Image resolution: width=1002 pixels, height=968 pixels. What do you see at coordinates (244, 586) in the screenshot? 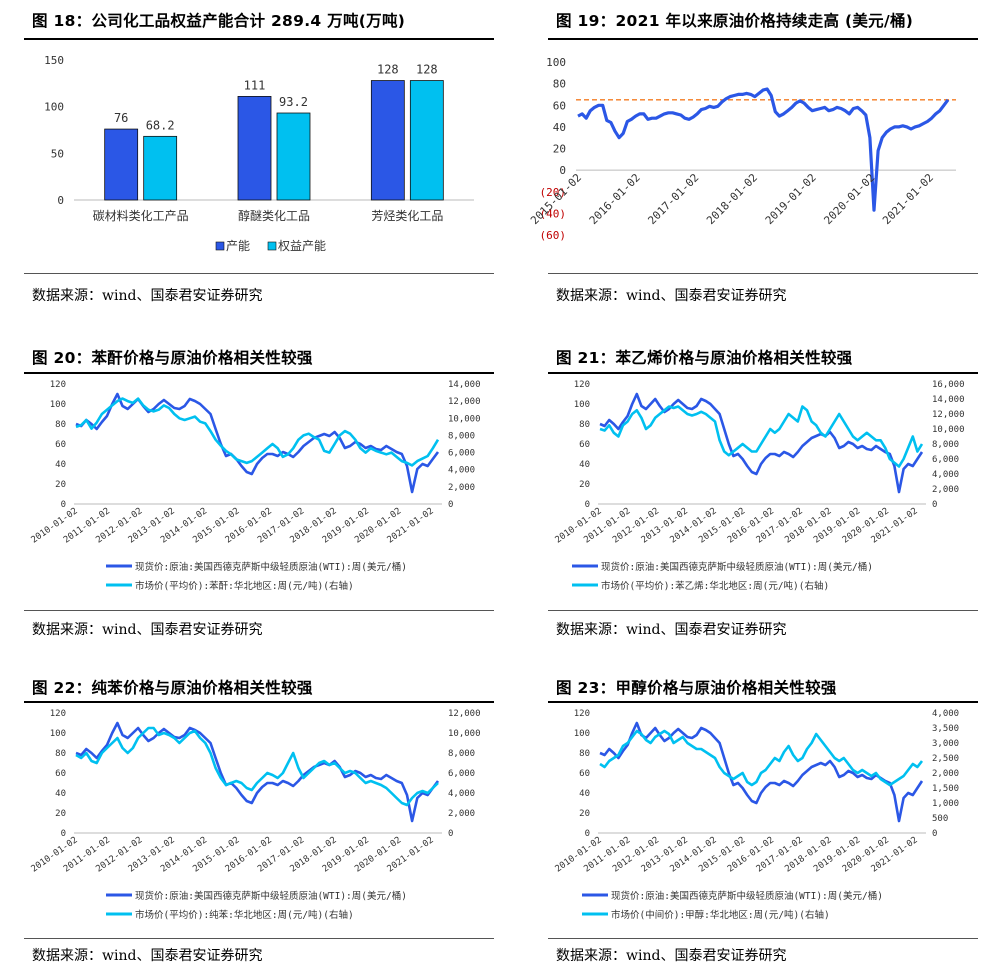
I see `legend-label: 市场价(平均价):苯酐:华北地区:周(元/吨)(右轴)` at bounding box center [244, 586].